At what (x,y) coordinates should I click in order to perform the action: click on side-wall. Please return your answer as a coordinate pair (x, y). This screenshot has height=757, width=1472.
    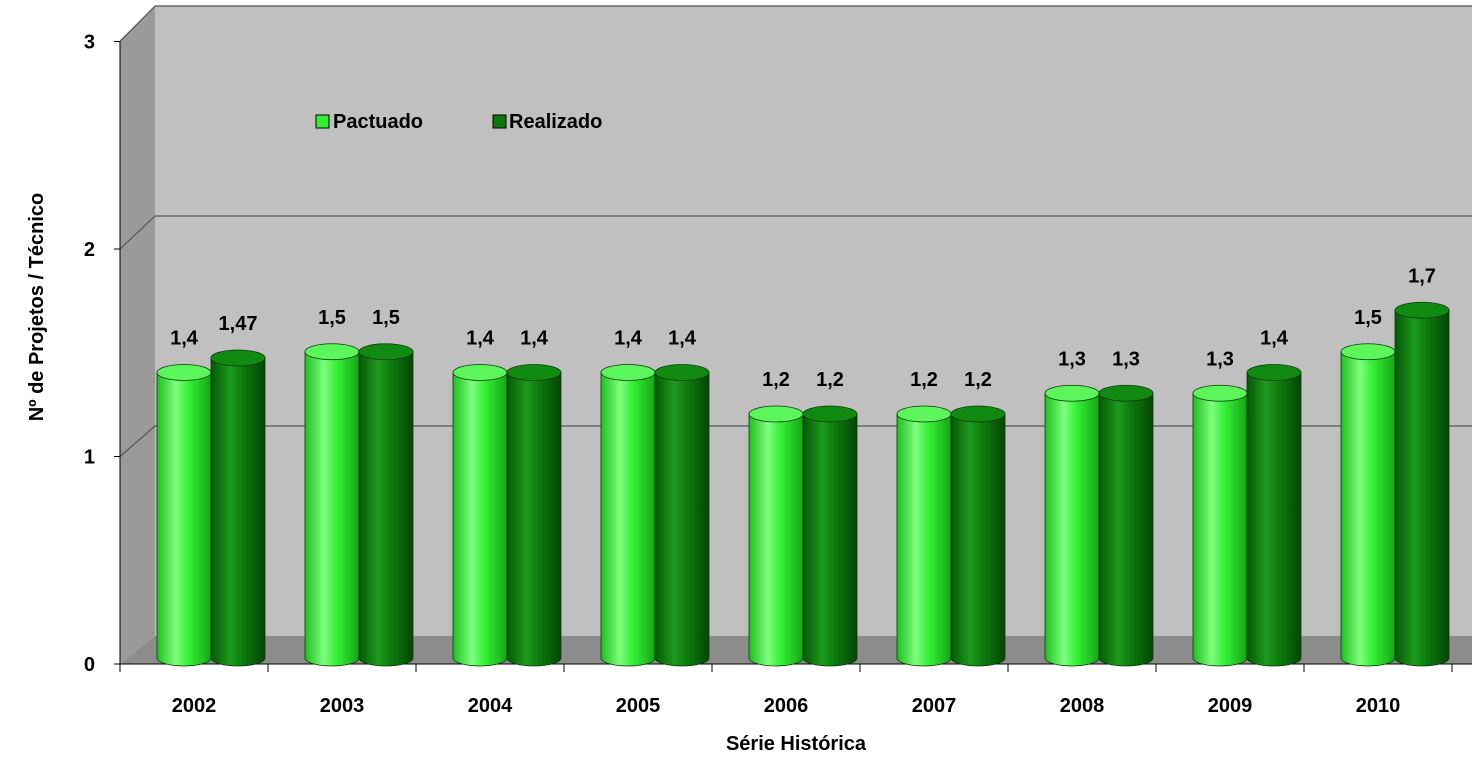
    Looking at the image, I should click on (137, 335).